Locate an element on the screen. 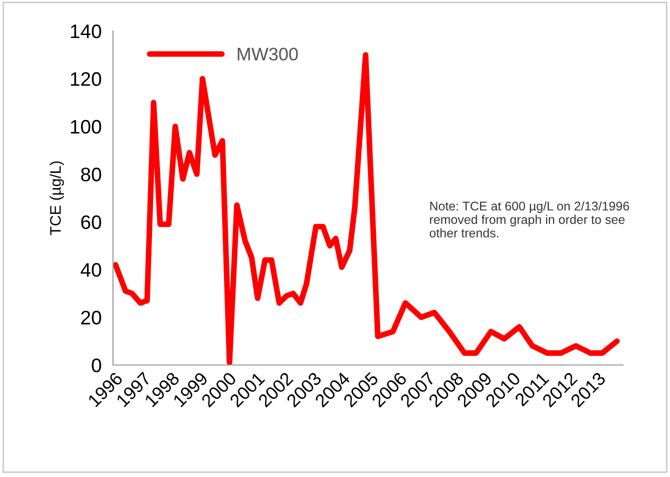 This screenshot has width=670, height=477. y-tick-label: 40 is located at coordinates (91, 270).